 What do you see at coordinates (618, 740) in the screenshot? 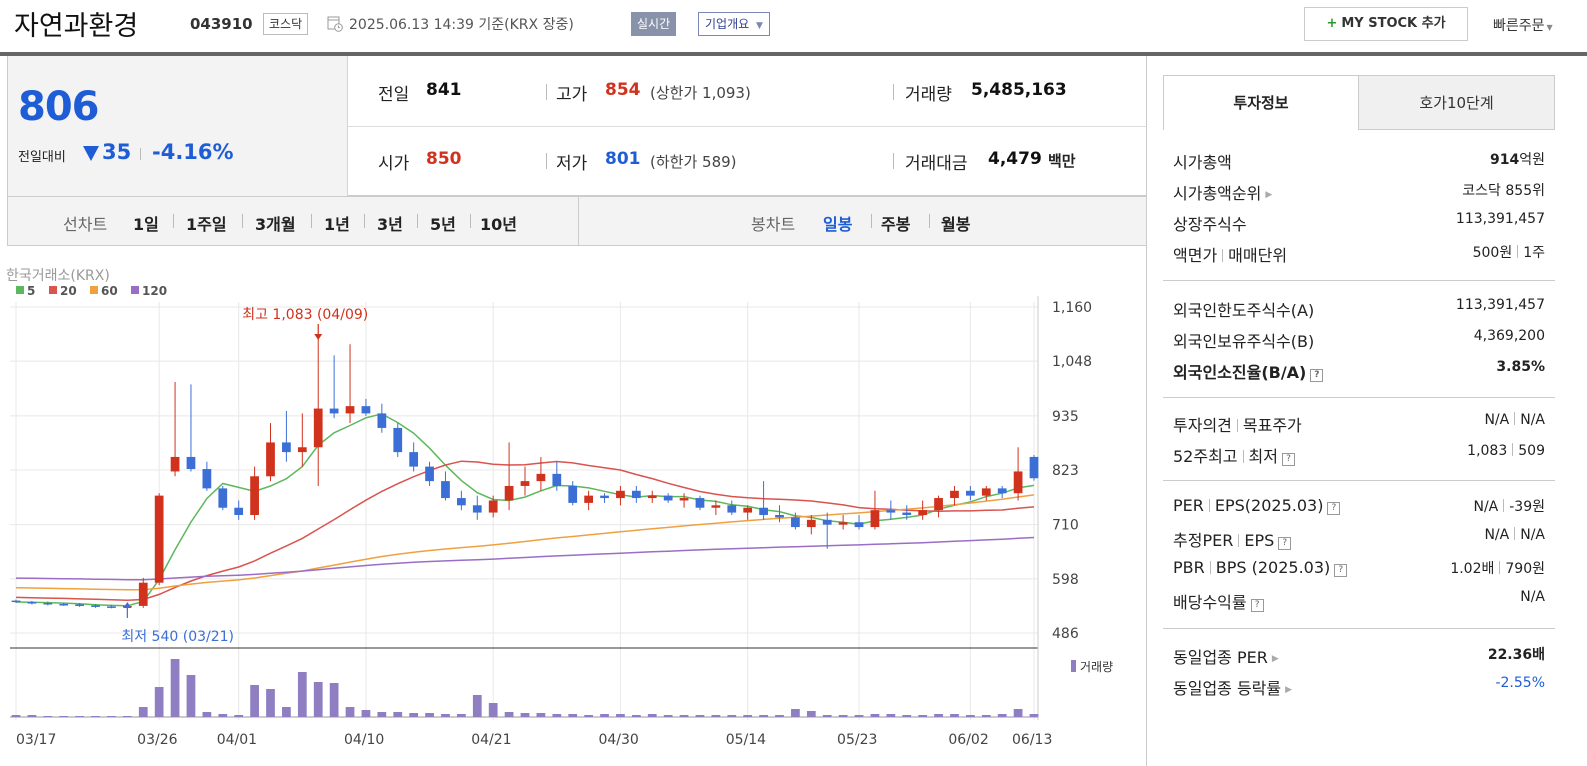
I see `x-tick-label: 04/30` at bounding box center [618, 740].